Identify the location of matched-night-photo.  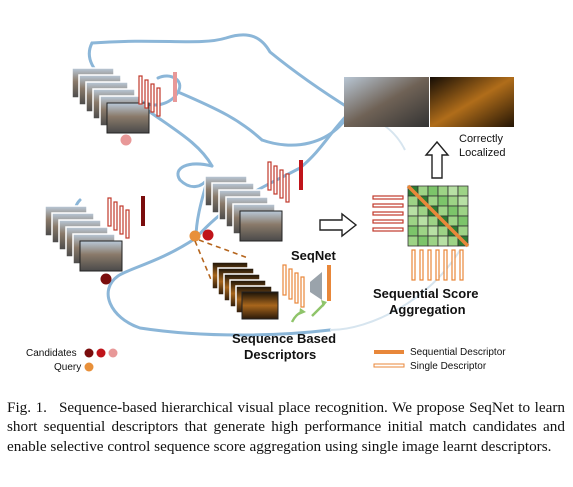
(472, 102).